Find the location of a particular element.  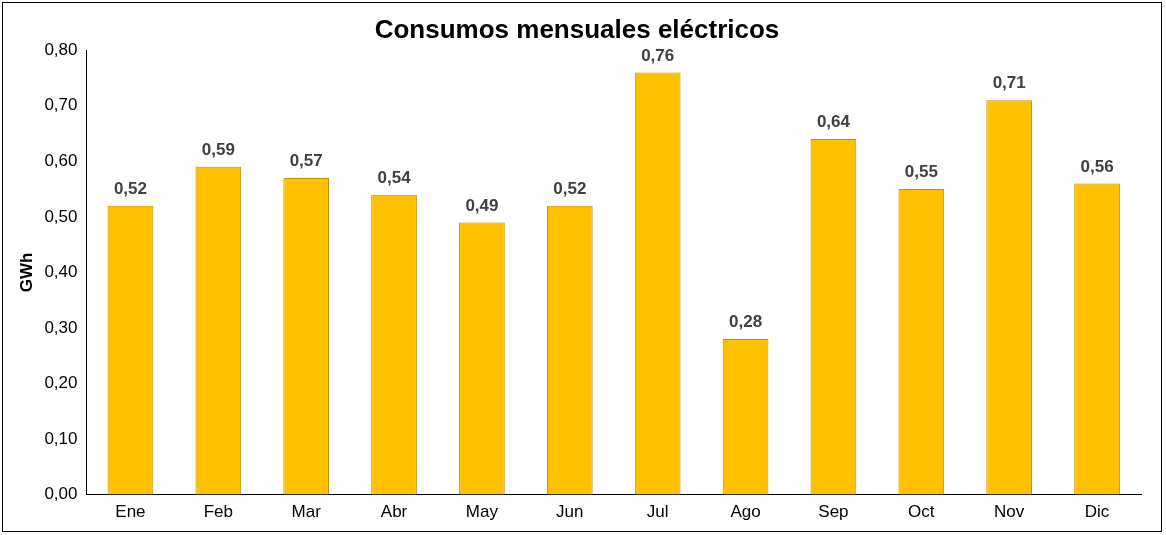

data-label: 0,64 is located at coordinates (833, 122).